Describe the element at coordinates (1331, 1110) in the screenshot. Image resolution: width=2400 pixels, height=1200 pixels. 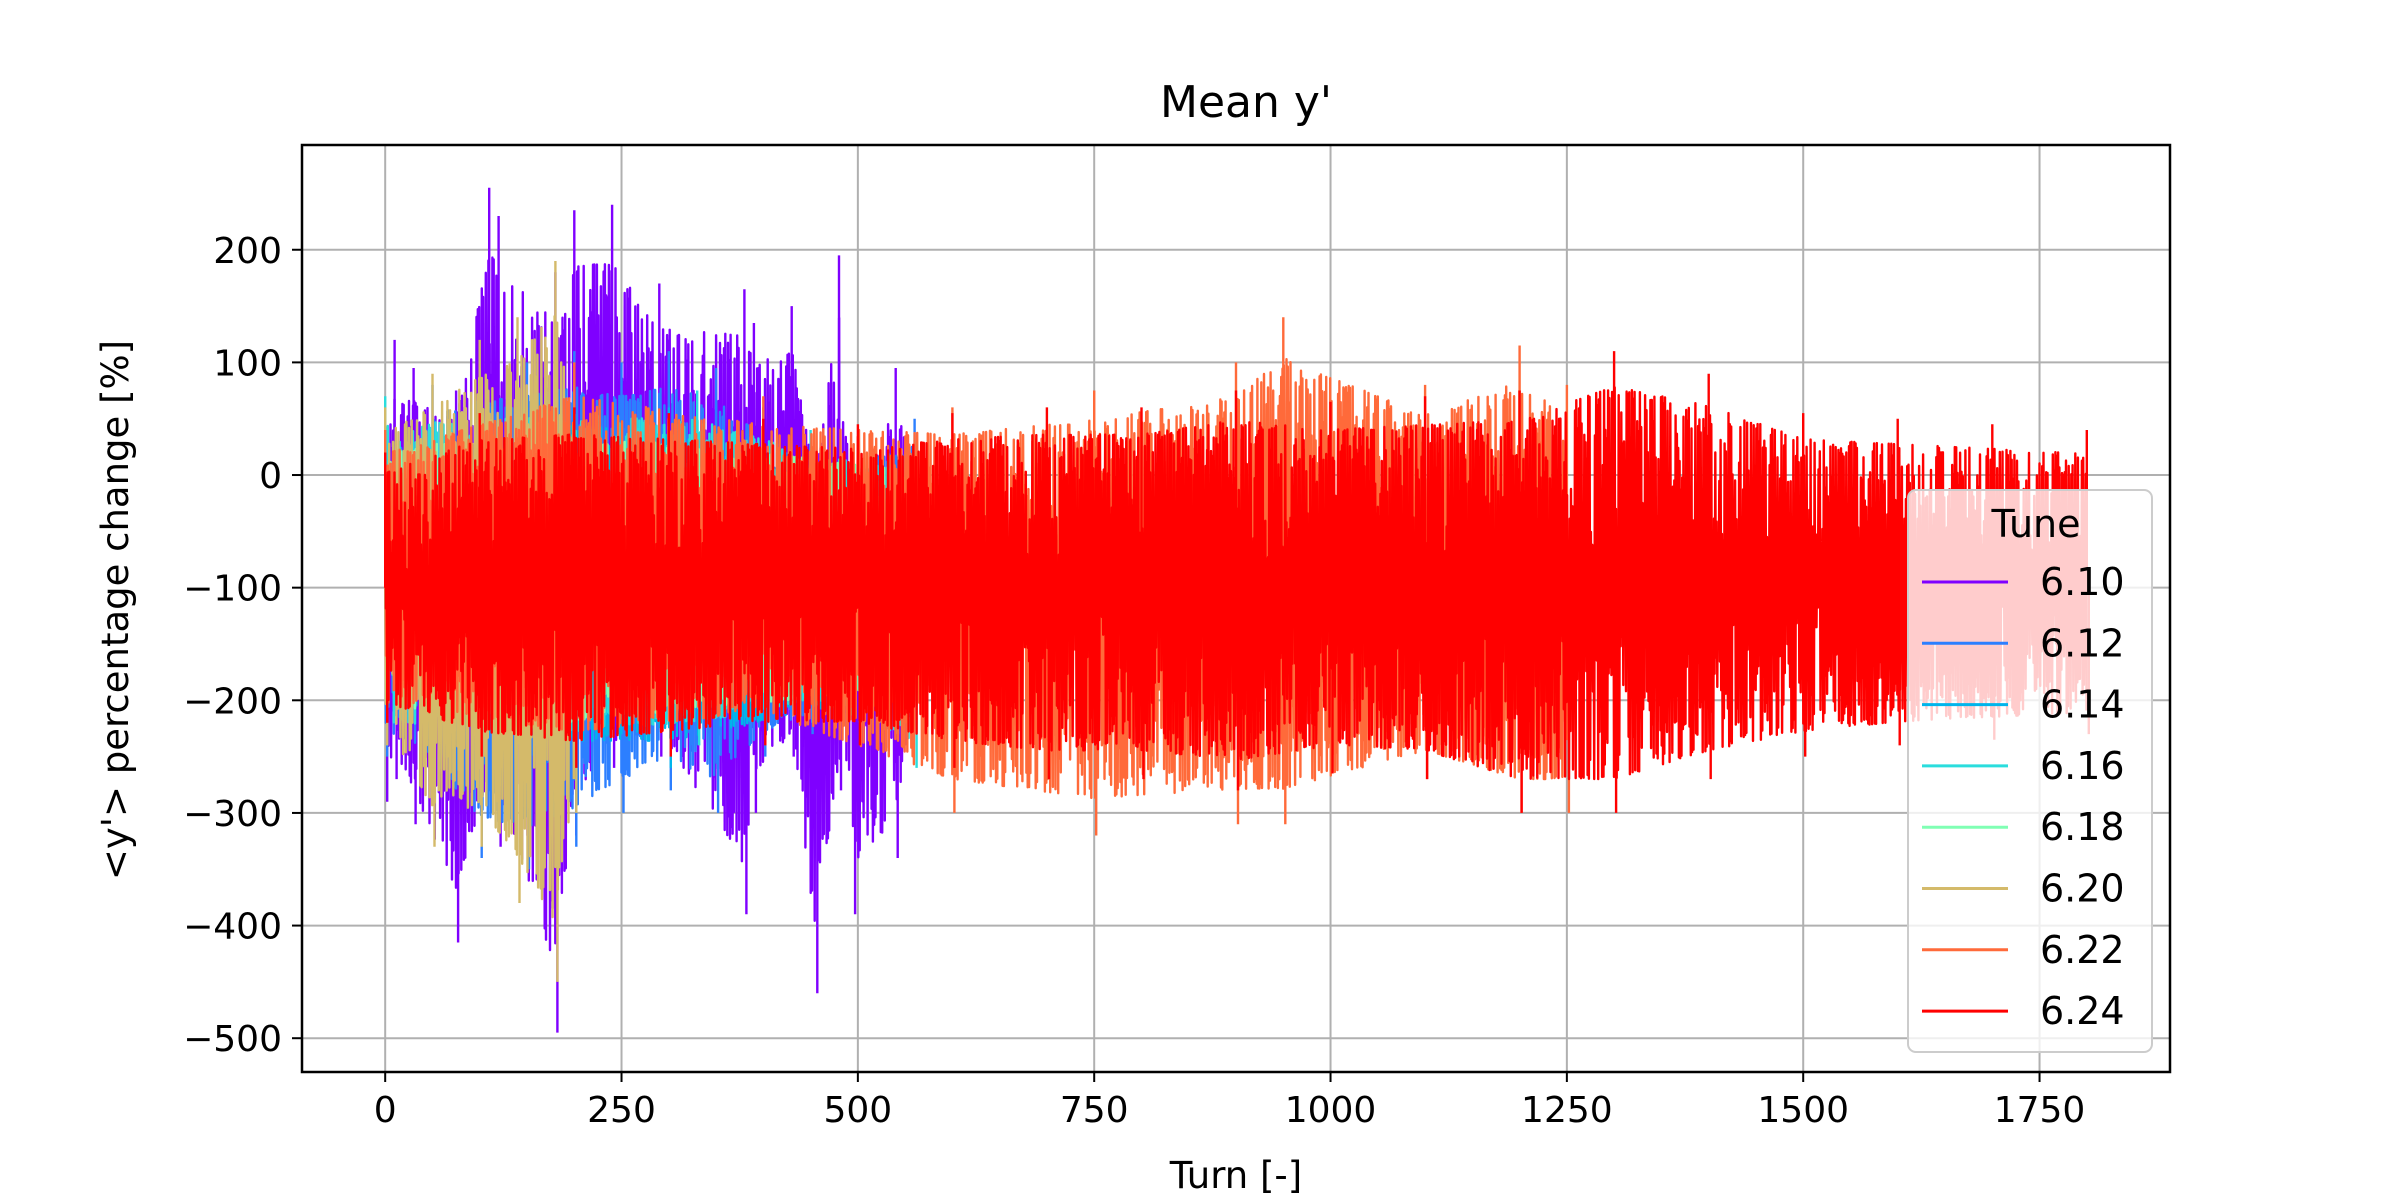
I see `x-tick-label: 1000` at that location.